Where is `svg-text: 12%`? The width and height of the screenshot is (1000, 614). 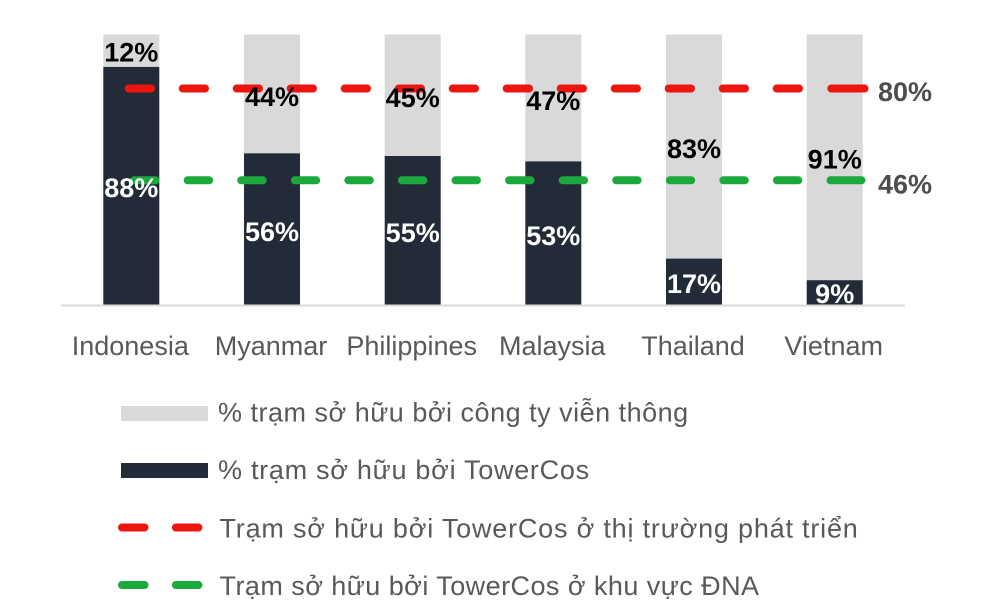
svg-text: 12% is located at coordinates (131, 53).